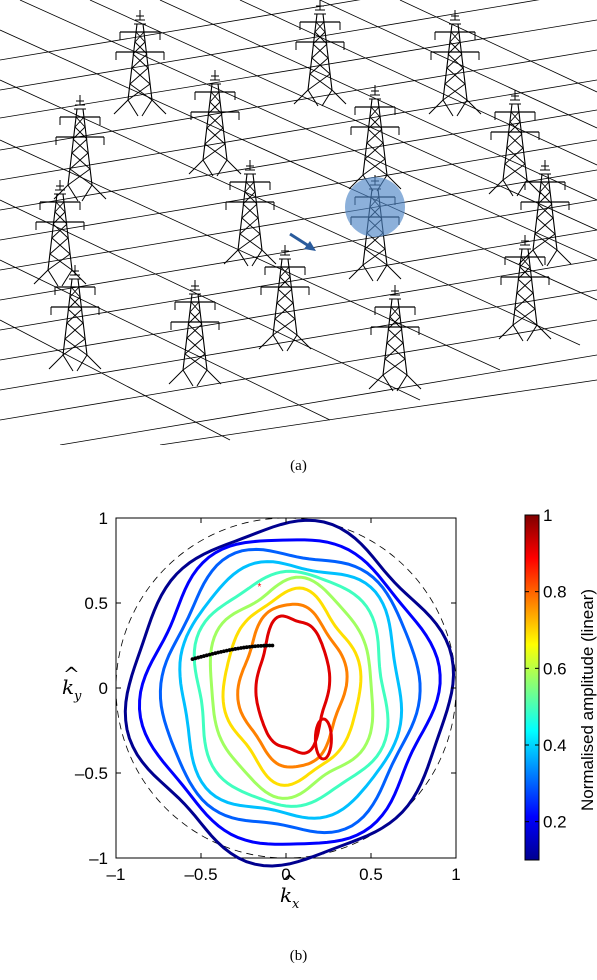 The image size is (597, 980). I want to click on x-axis-label: k x ^, so click(290, 891).